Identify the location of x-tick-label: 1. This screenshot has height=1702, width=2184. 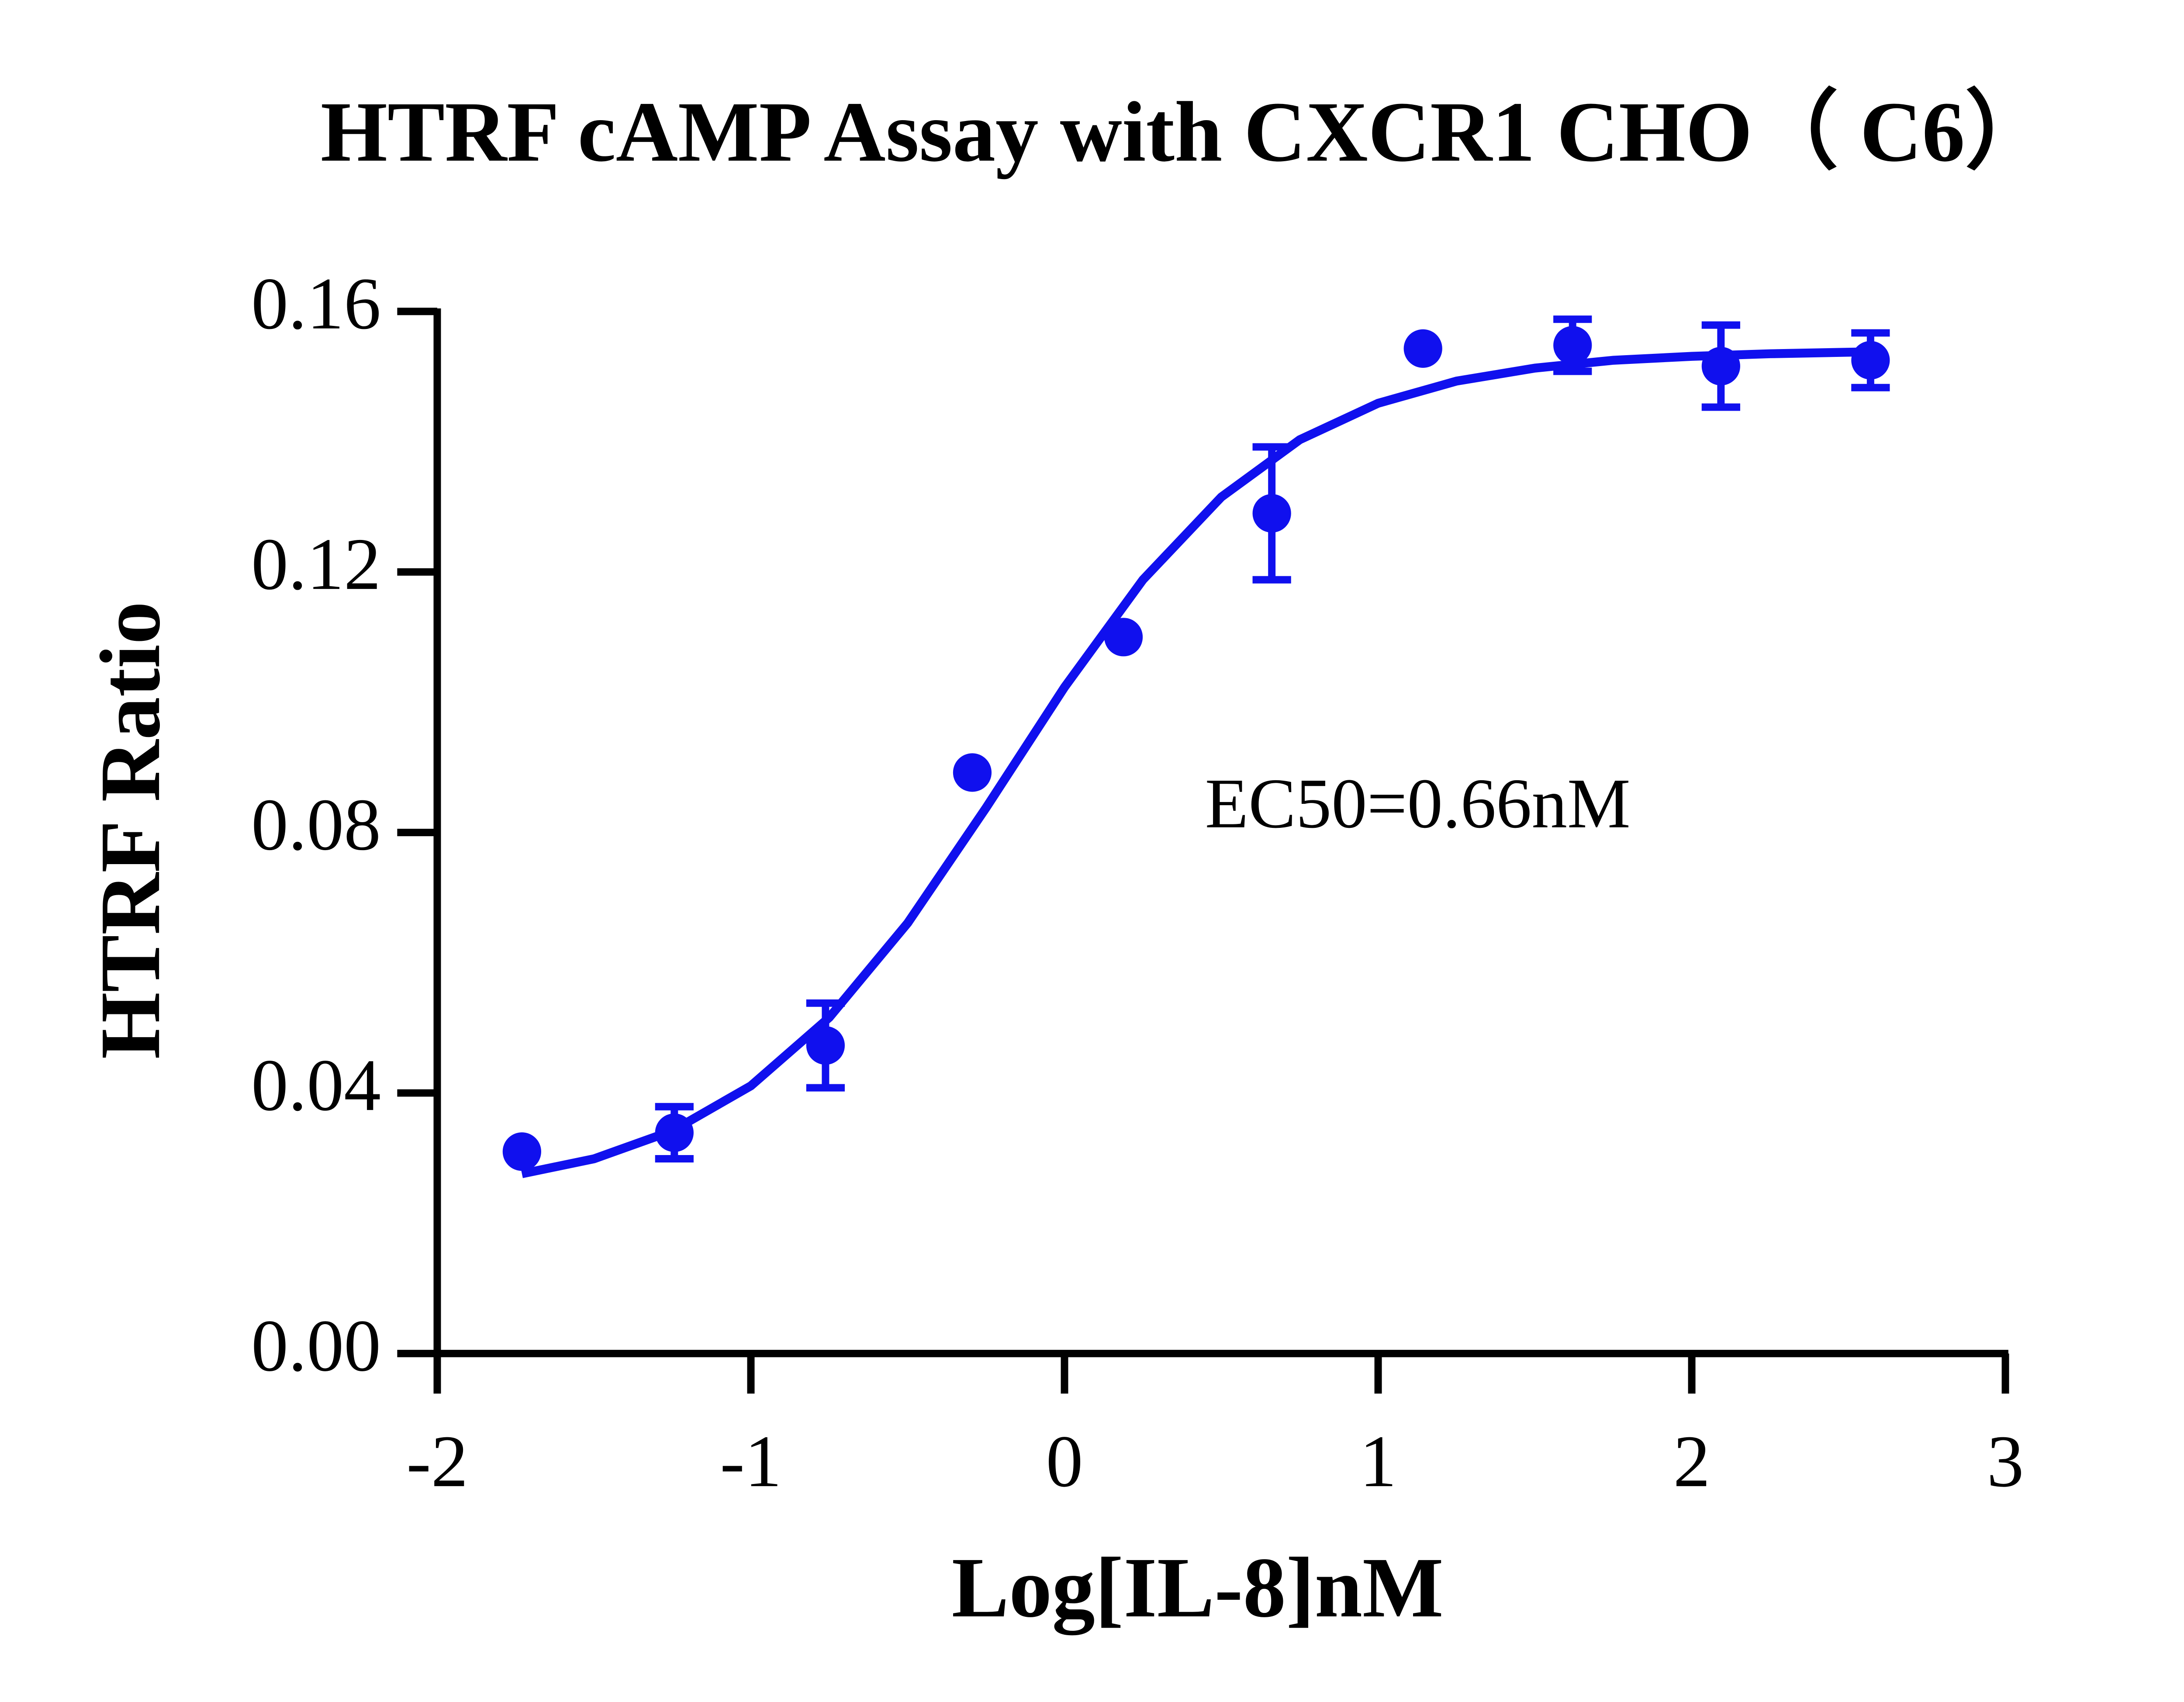
(1378, 1461).